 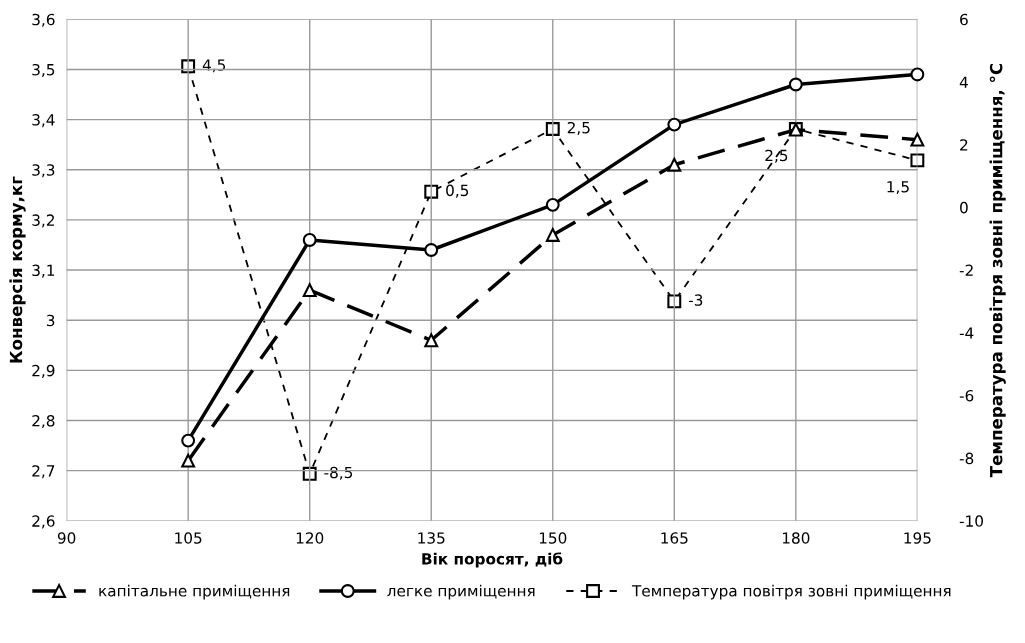 I want to click on y2-tick-label: 6, so click(x=964, y=19).